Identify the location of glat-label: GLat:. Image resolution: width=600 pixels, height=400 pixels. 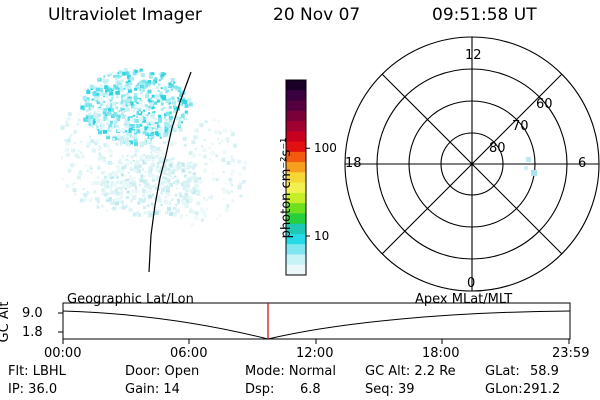
(502, 371).